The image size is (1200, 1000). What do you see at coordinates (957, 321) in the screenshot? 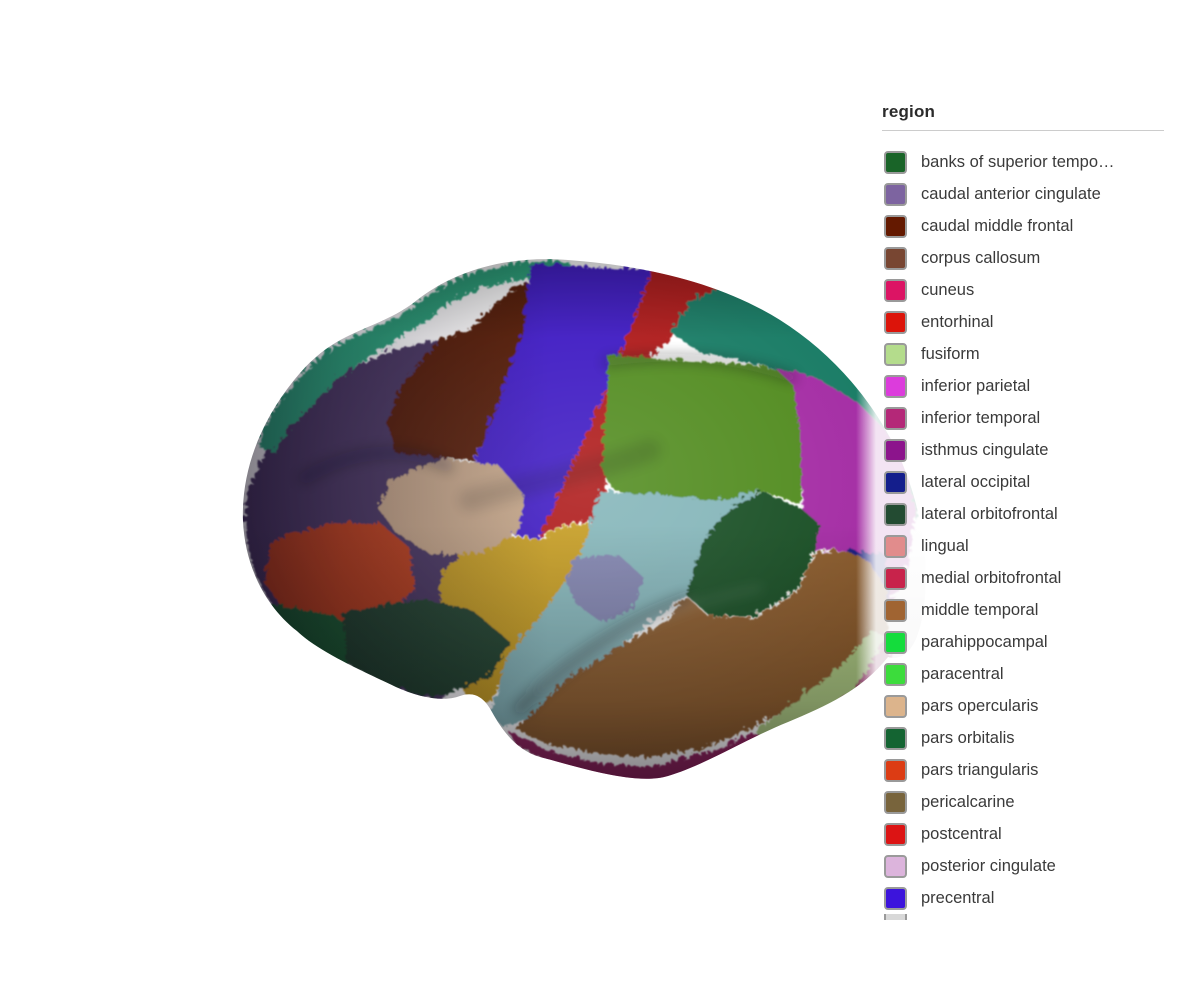
I see `legend-item-label: entorhinal` at bounding box center [957, 321].